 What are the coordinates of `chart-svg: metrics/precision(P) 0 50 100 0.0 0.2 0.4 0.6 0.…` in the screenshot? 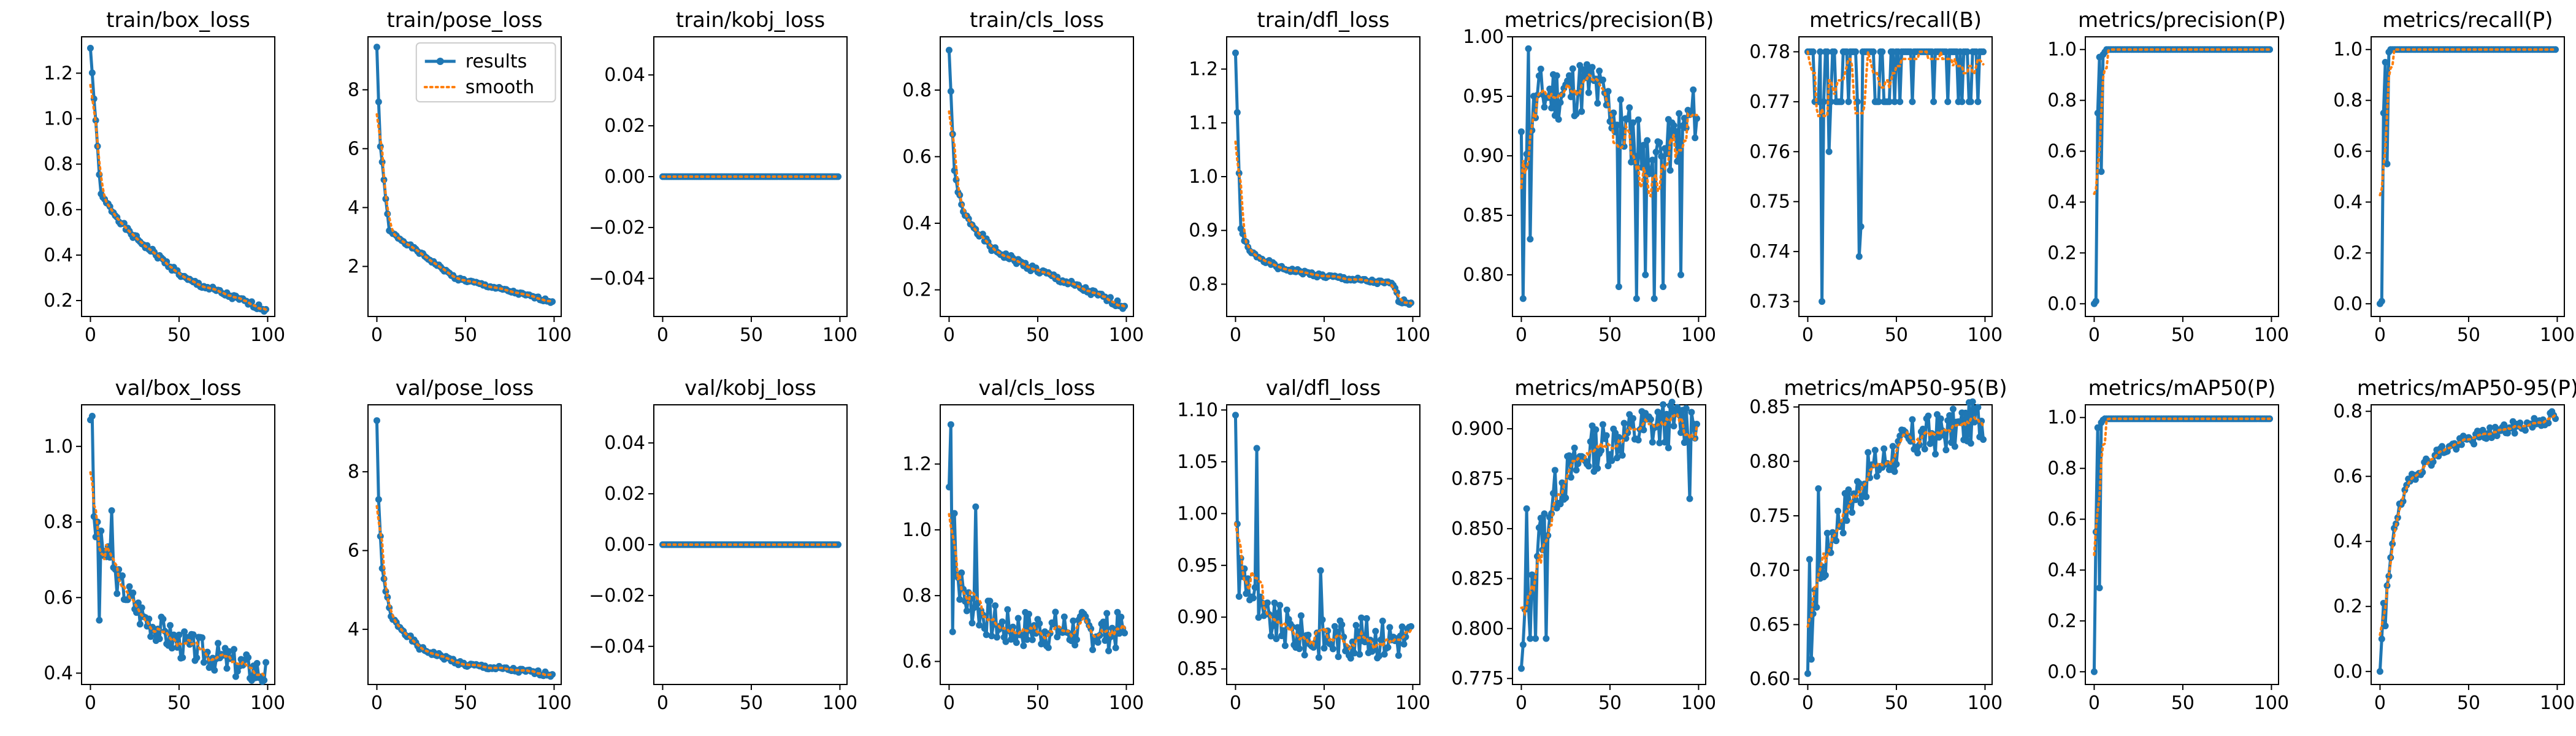 It's located at (2168, 177).